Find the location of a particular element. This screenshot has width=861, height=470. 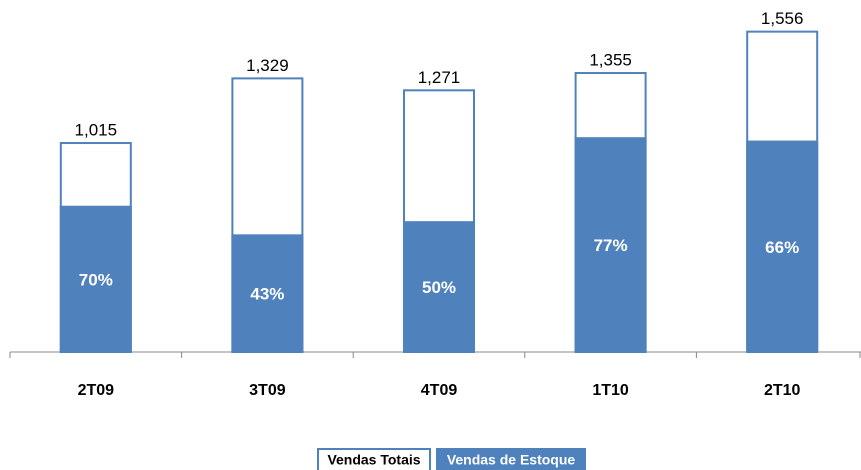

value-label: 1,355 is located at coordinates (610, 60).